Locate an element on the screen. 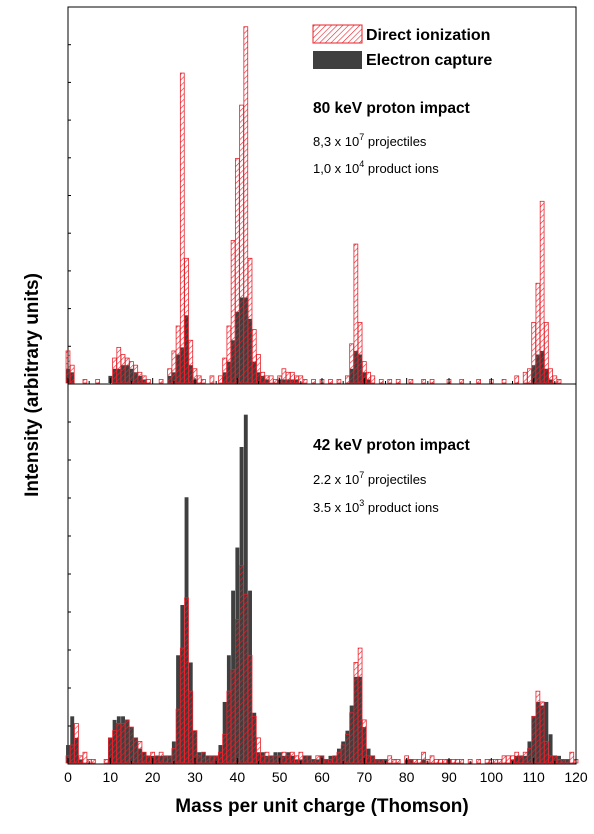 The image size is (594, 834). legend-label-direct: Direct ionization is located at coordinates (428, 35).